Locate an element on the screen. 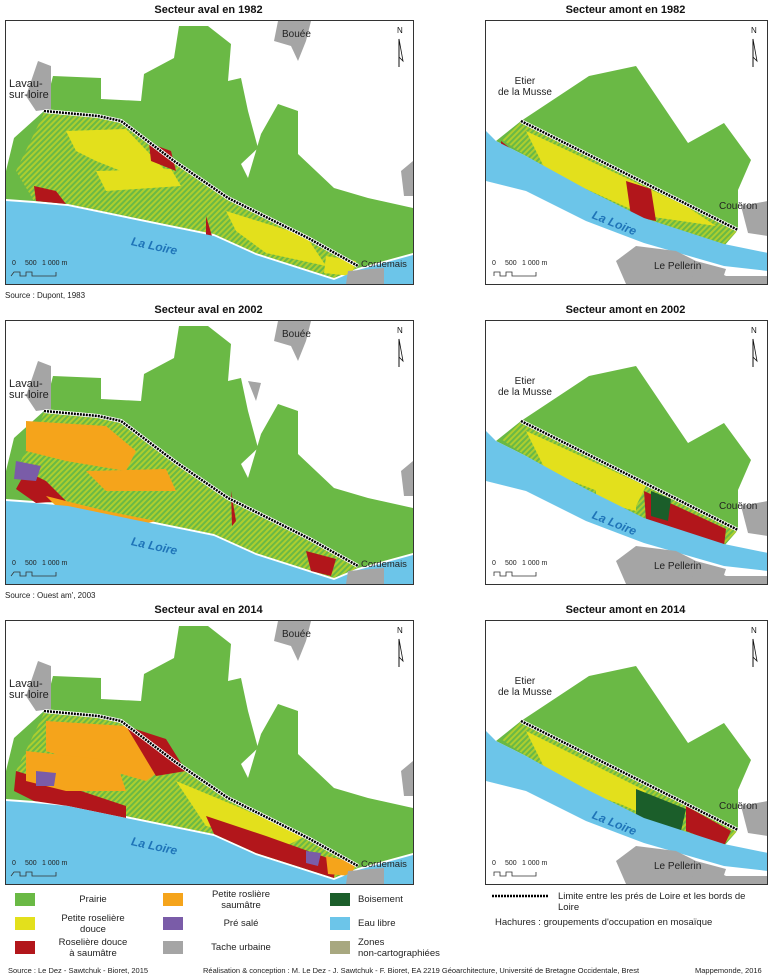  place-lavau-line1: Lavau- is located at coordinates (26, 84).